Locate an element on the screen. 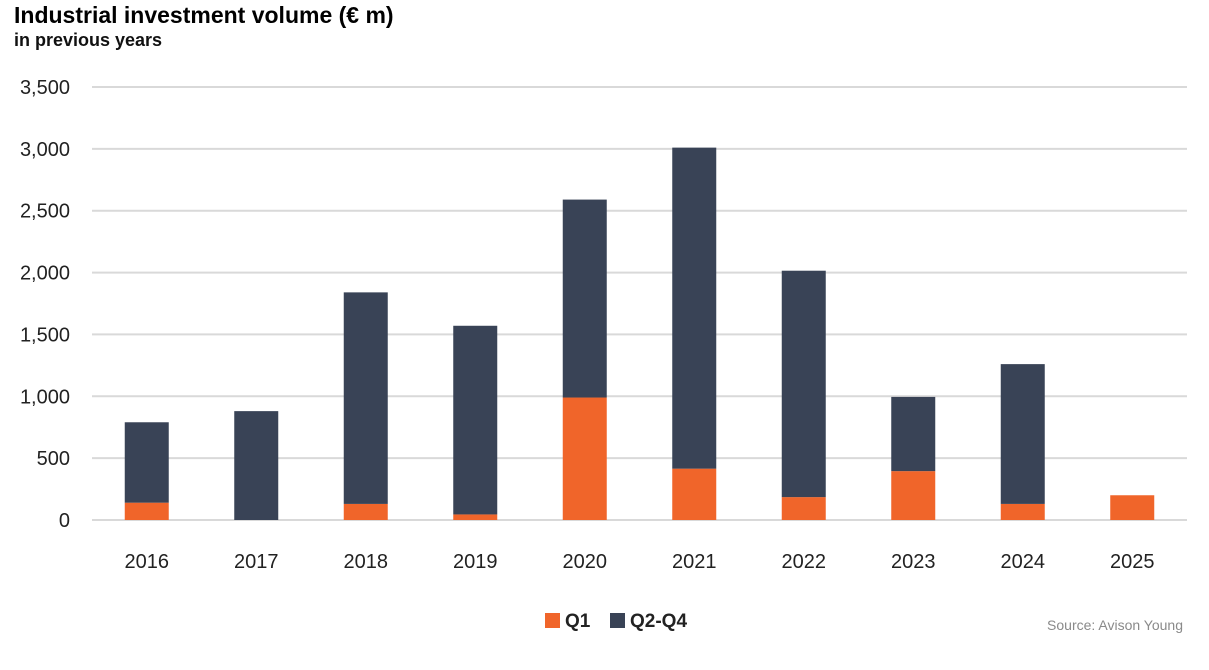 The width and height of the screenshot is (1209, 670). y-tick-label: 1,000 is located at coordinates (45, 397).